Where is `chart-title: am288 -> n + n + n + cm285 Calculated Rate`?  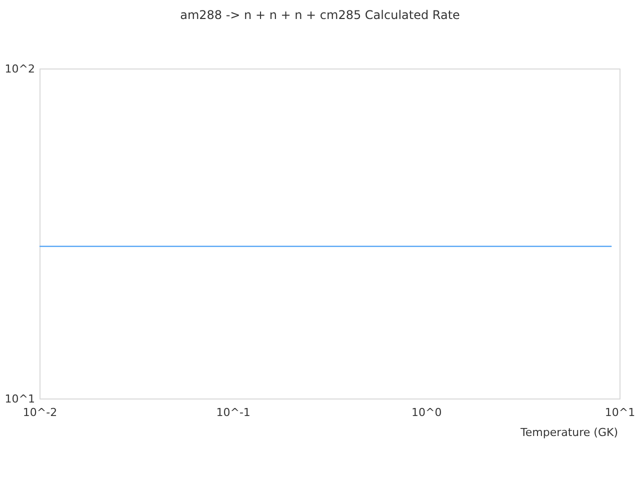 chart-title: am288 -> n + n + n + cm285 Calculated Rate is located at coordinates (320, 15).